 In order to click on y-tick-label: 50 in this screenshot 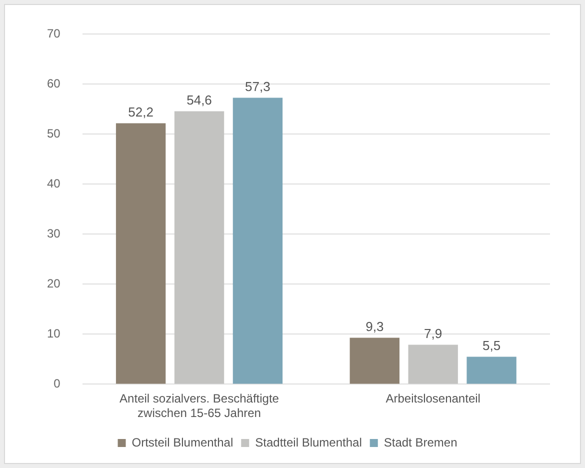, I will do `click(53, 133)`.